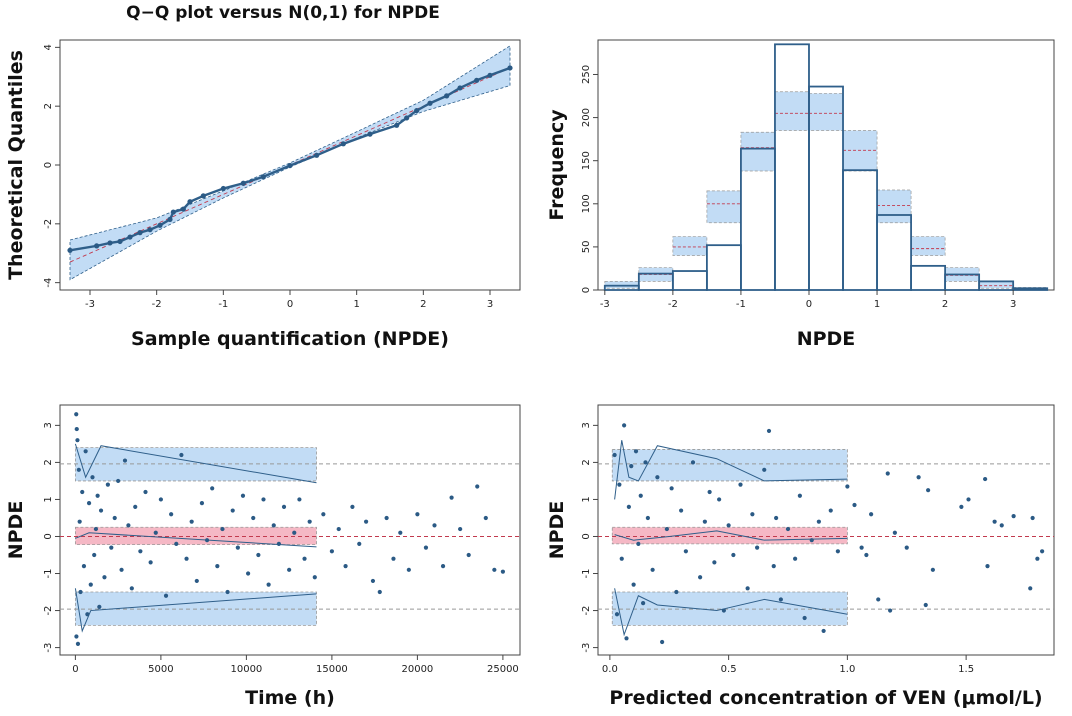 The width and height of the screenshot is (1072, 716). What do you see at coordinates (586, 648) in the screenshot?
I see `y-tick-label: -3` at bounding box center [586, 648].